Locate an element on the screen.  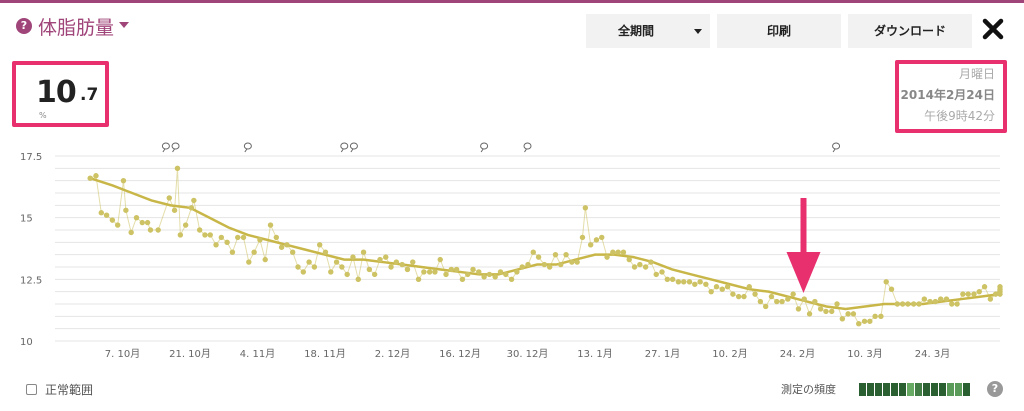
y-tick-label: 15 is located at coordinates (26, 219).